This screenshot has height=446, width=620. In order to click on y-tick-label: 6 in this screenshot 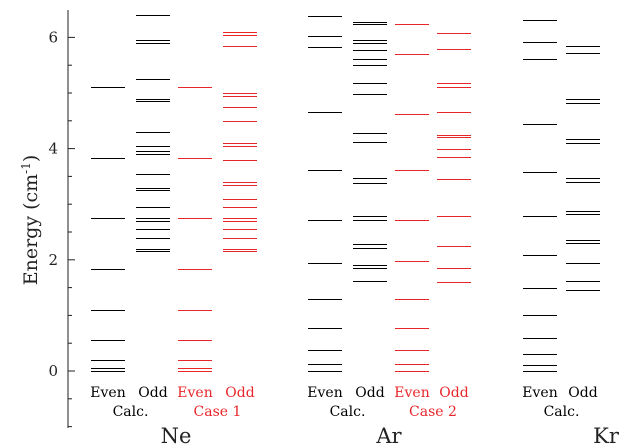, I will do `click(53, 37)`.